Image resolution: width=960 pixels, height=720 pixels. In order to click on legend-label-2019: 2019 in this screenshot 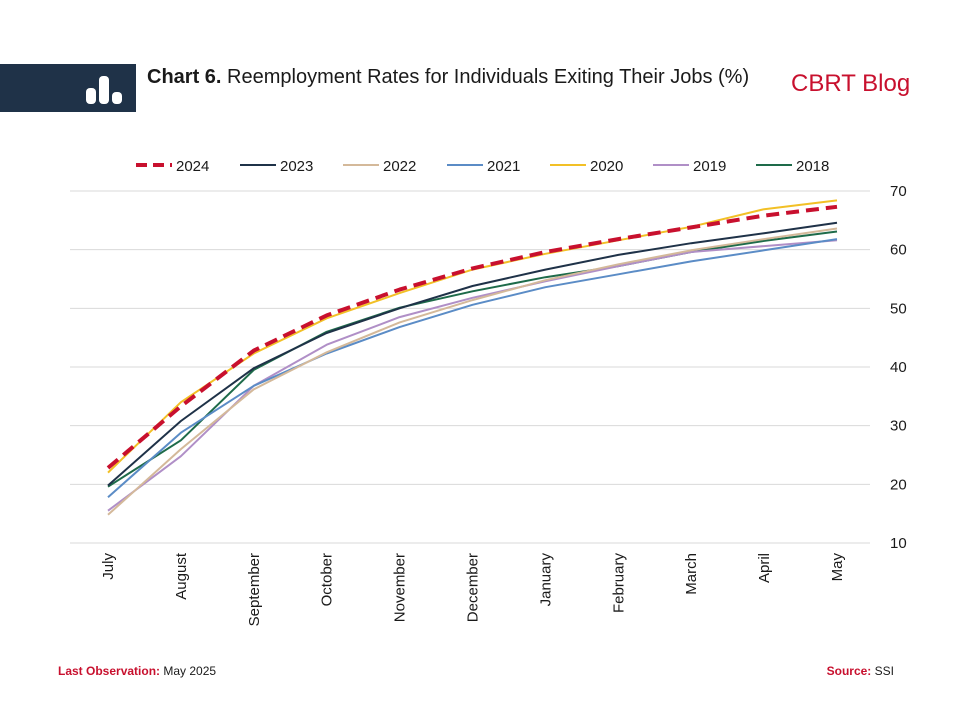, I will do `click(709, 166)`.